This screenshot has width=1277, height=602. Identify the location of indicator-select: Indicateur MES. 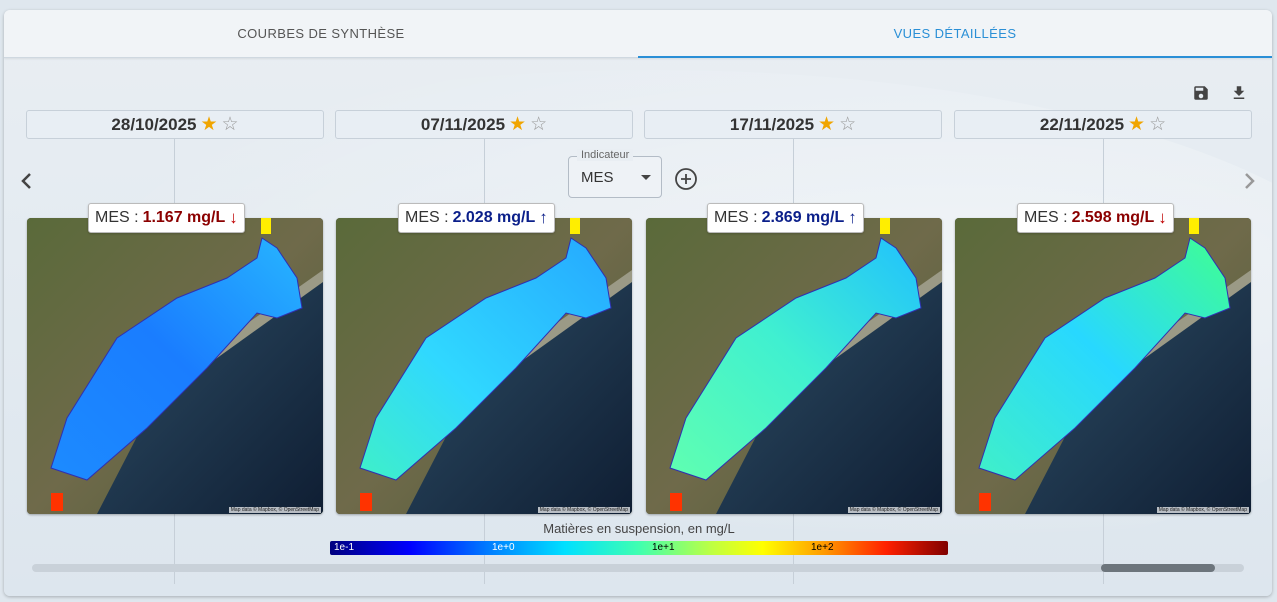
(615, 173).